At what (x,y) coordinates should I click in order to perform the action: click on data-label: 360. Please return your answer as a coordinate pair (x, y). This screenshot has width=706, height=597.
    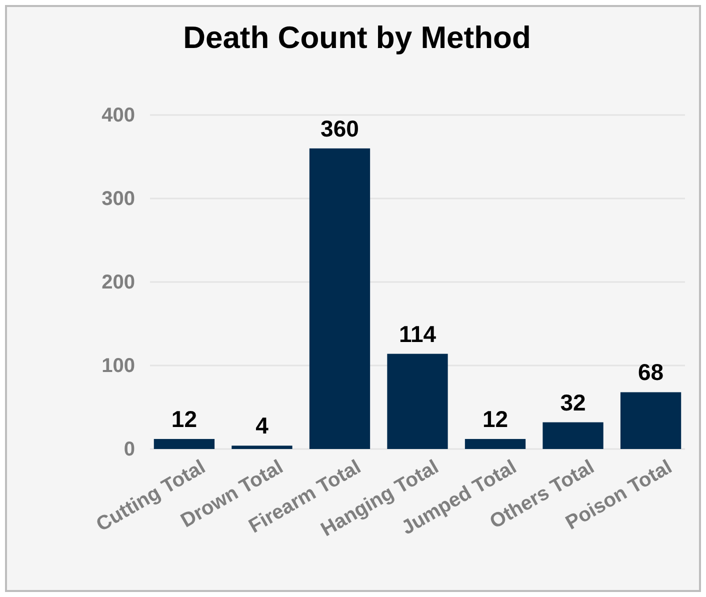
    Looking at the image, I should click on (339, 128).